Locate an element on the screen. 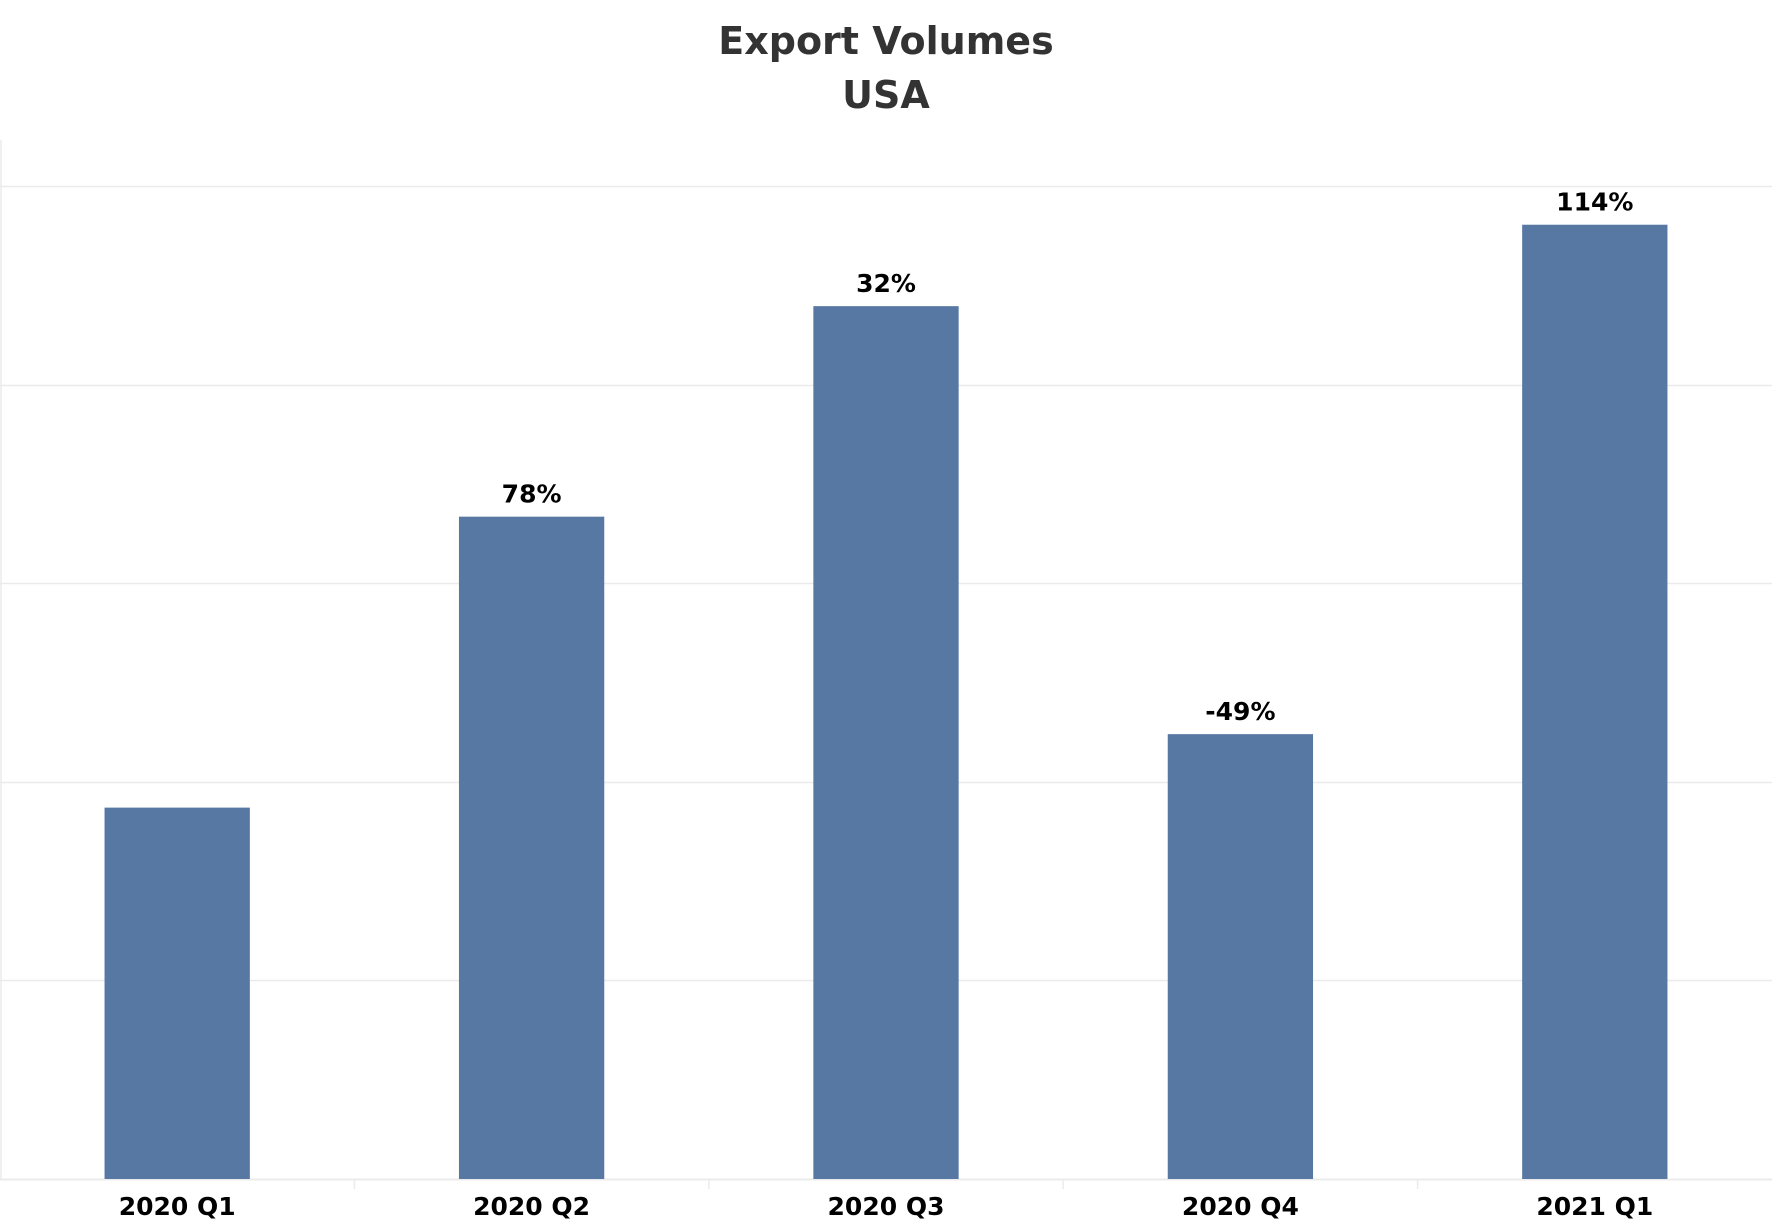 The height and width of the screenshot is (1224, 1772). chart-title-block: Export Volumes USA is located at coordinates (886, 68).